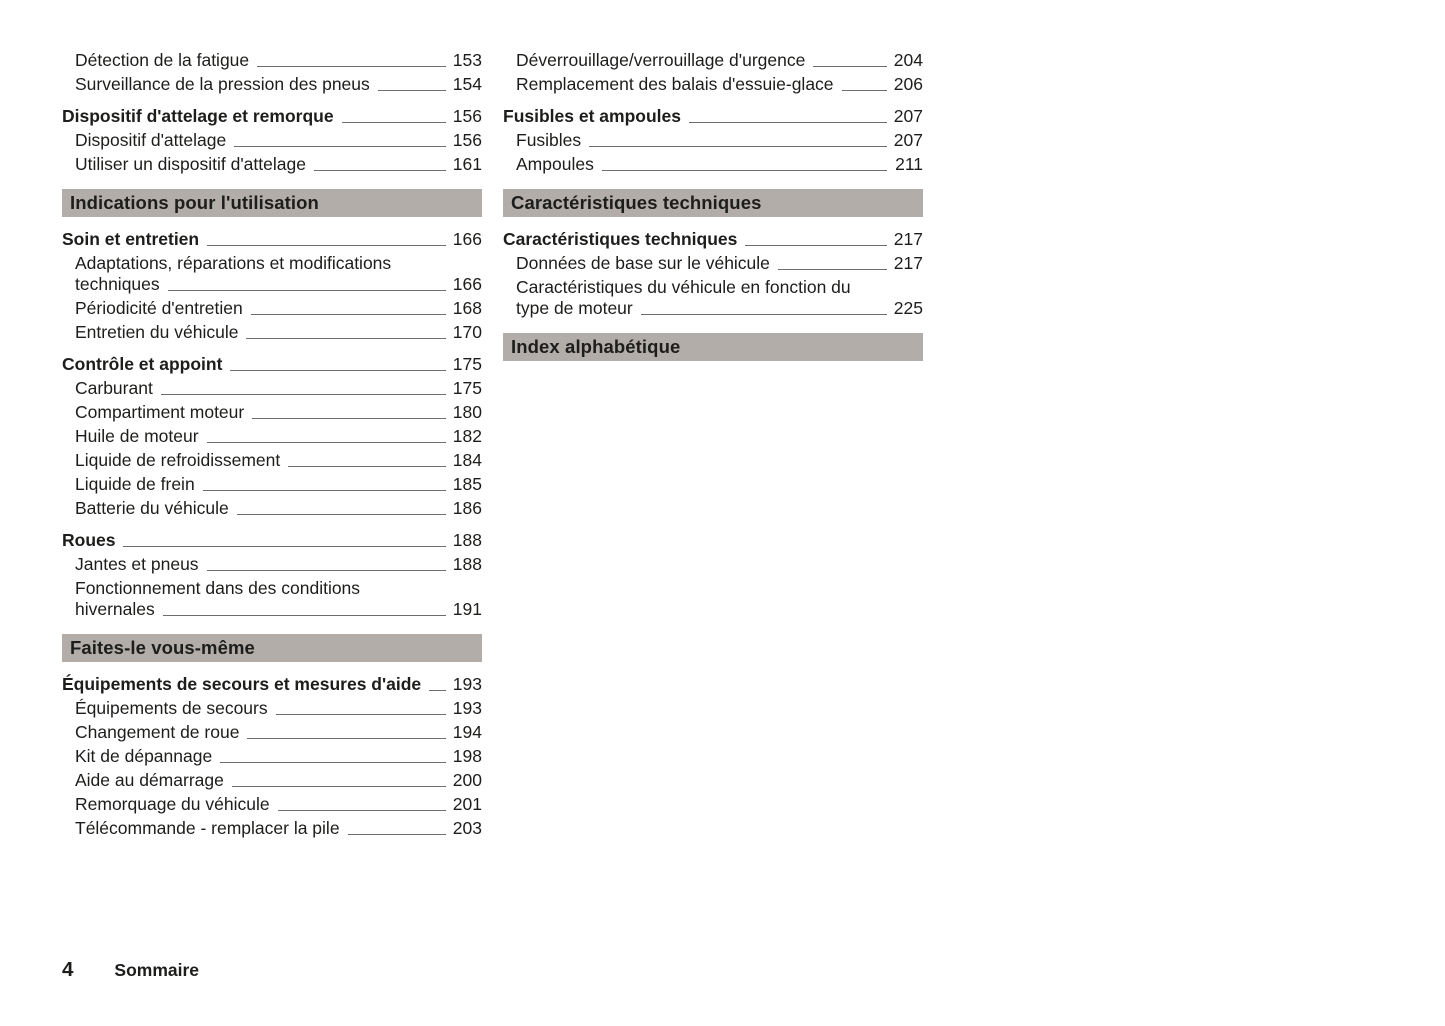  Describe the element at coordinates (278, 412) in the screenshot. I see `toc-entry-row: Compartiment moteur 180` at that location.